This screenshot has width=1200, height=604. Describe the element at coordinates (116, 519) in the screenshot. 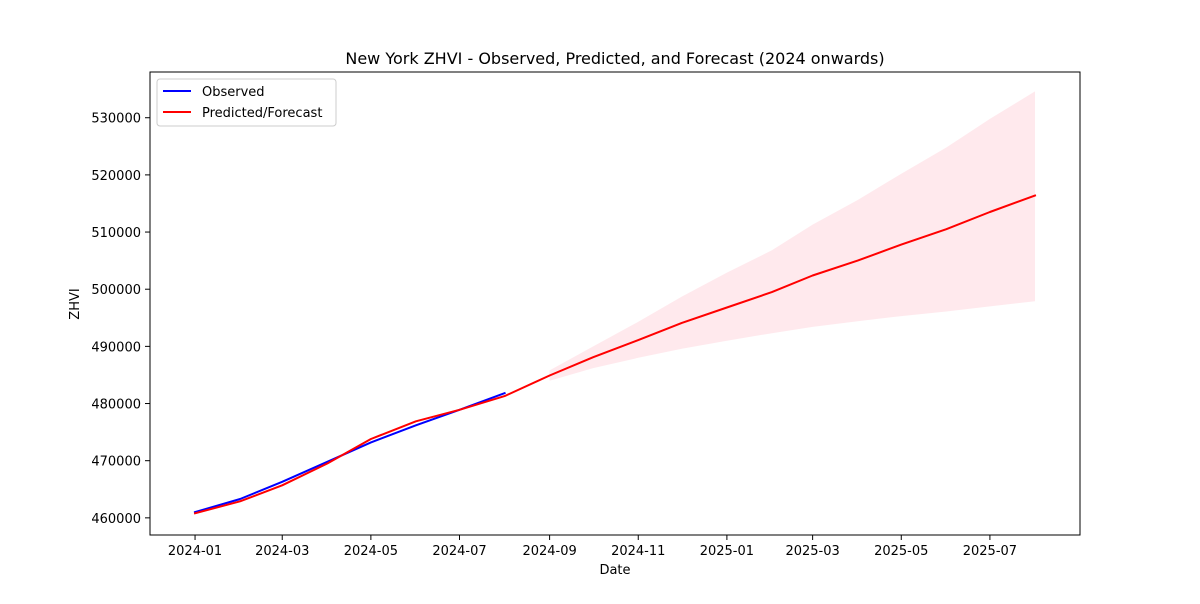

I see `y-tick-label: 460000` at that location.